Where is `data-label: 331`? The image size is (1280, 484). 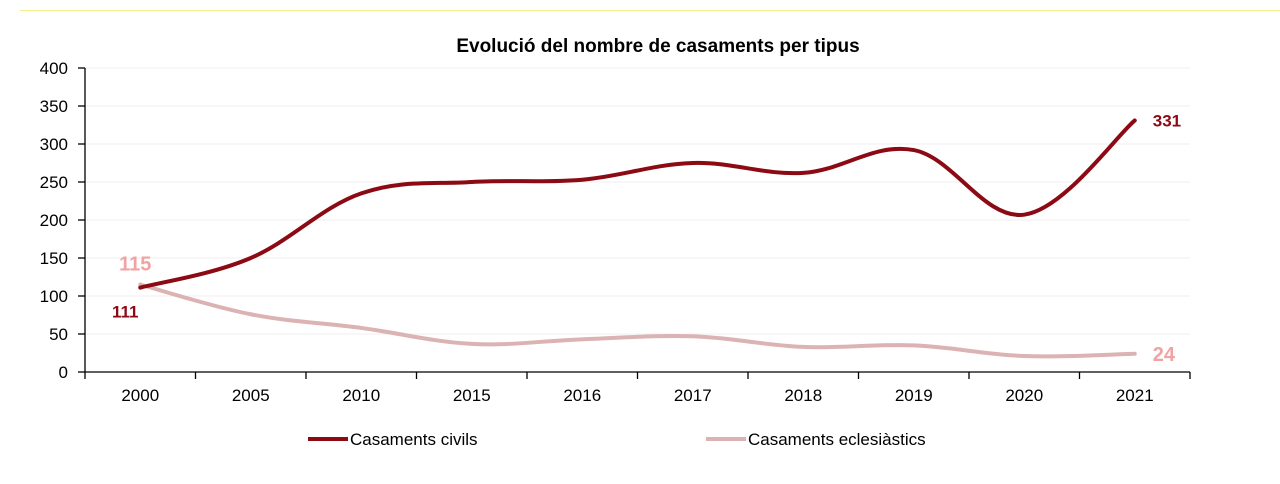 data-label: 331 is located at coordinates (1167, 120).